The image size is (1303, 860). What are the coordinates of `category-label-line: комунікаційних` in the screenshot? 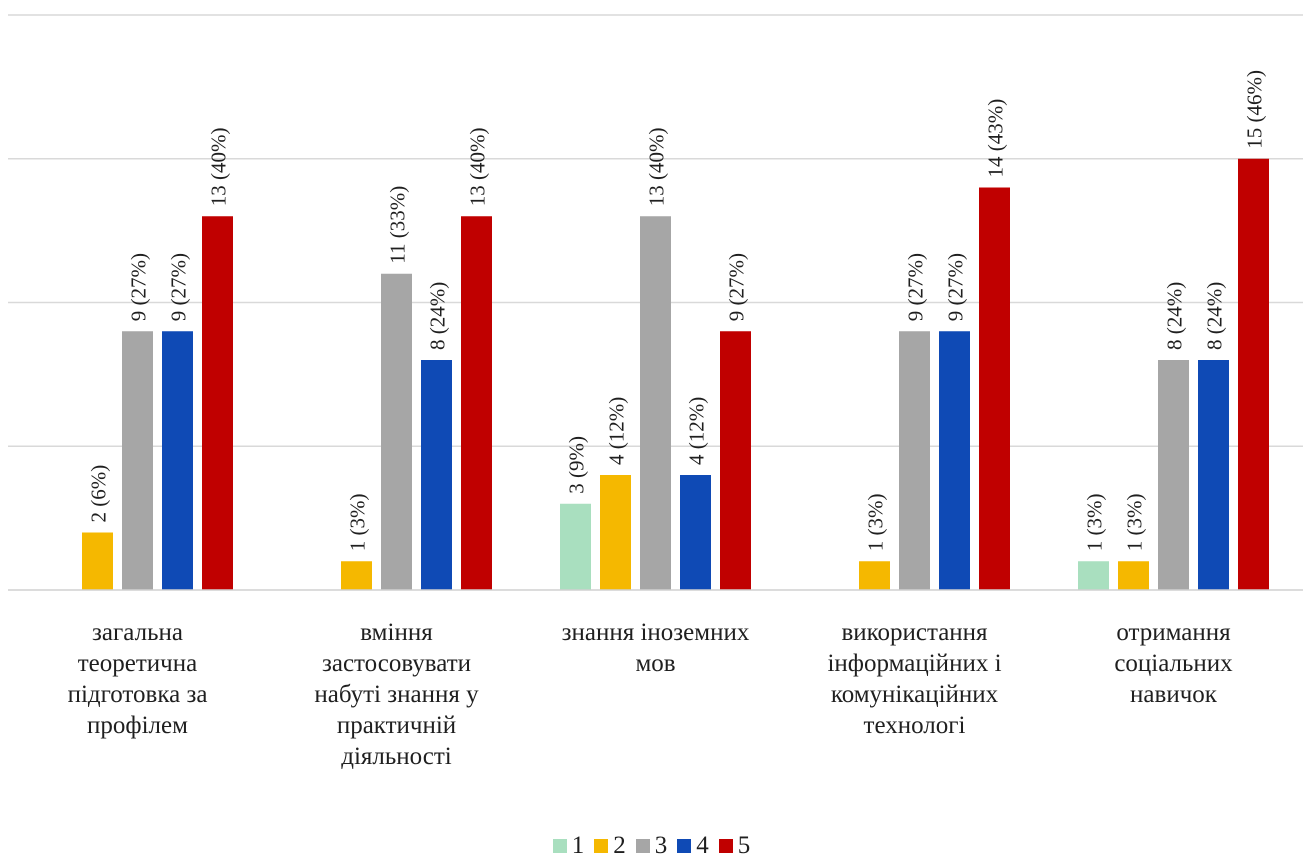 It's located at (914, 694).